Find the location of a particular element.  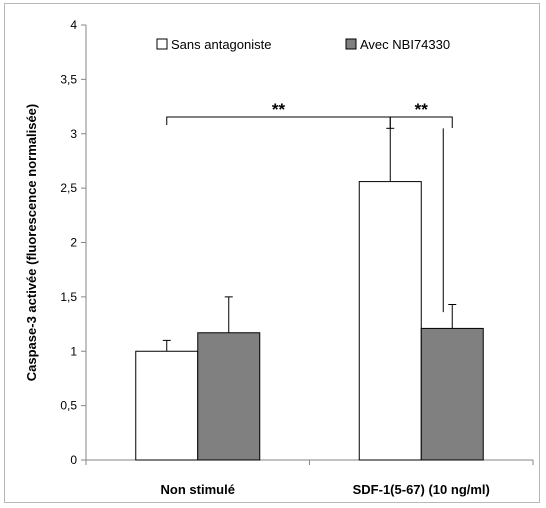

y-tick-label: 2,5 is located at coordinates (68, 188).